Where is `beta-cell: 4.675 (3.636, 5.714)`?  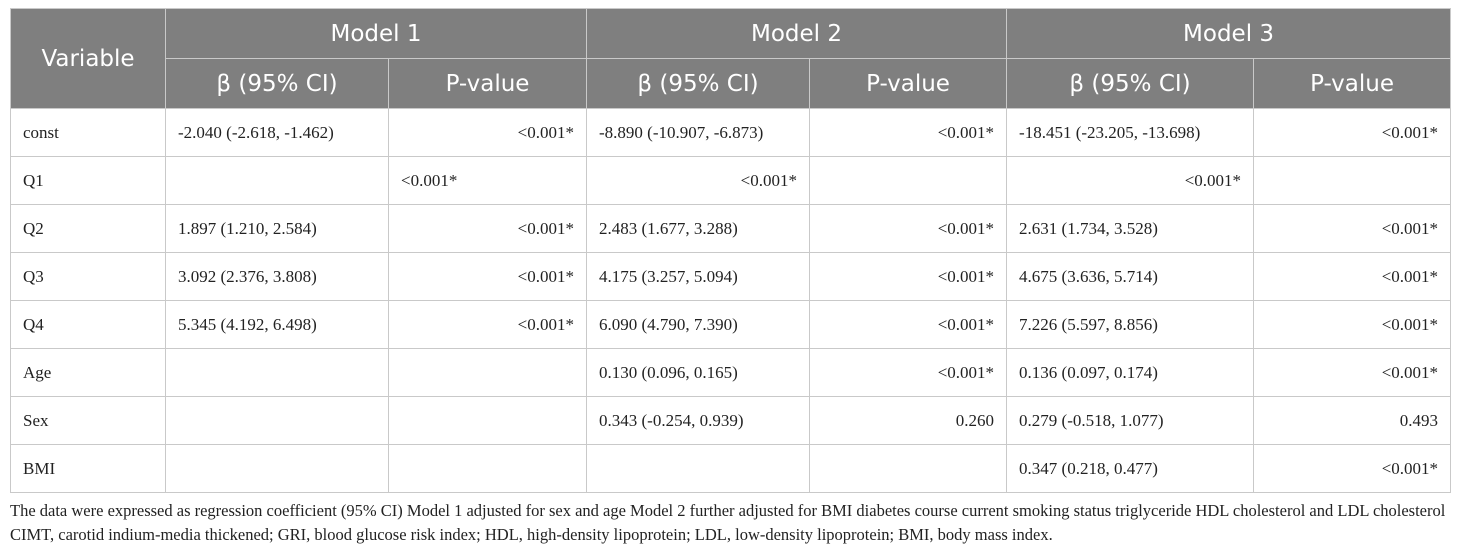
beta-cell: 4.675 (3.636, 5.714) is located at coordinates (1130, 276).